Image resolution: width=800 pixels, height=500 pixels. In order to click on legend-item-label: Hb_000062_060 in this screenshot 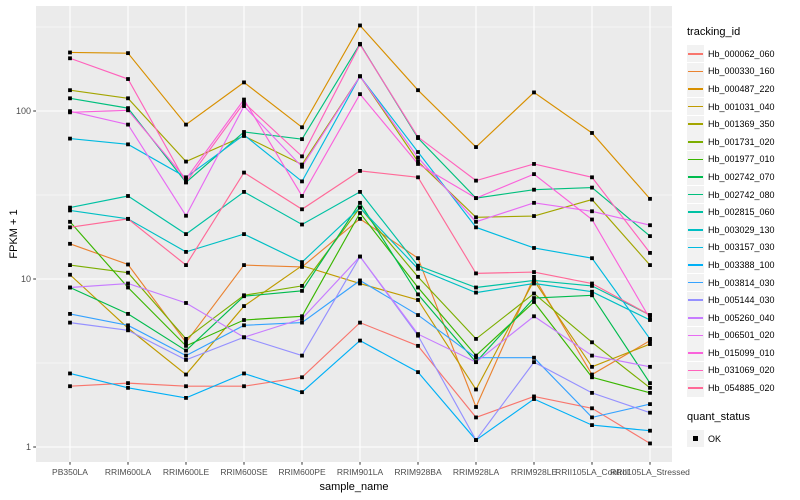, I will do `click(741, 53)`.